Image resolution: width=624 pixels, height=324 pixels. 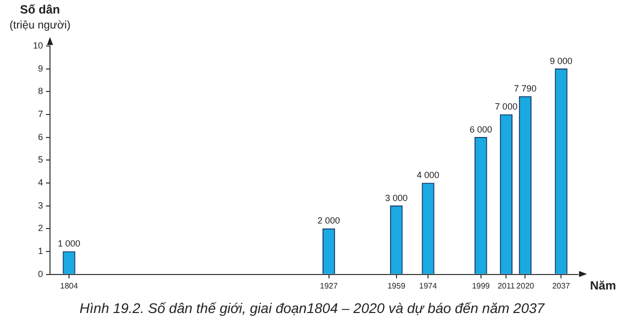 I want to click on annotation: 4 000, so click(x=428, y=175).